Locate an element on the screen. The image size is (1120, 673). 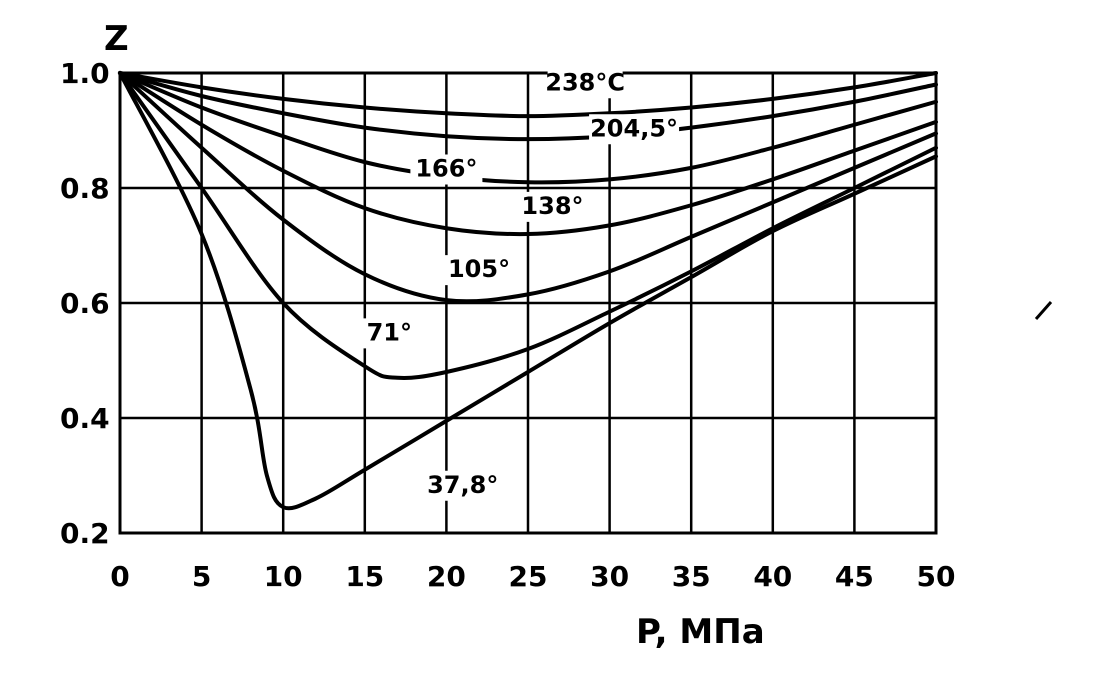
series-label-4: 138° is located at coordinates (552, 206).